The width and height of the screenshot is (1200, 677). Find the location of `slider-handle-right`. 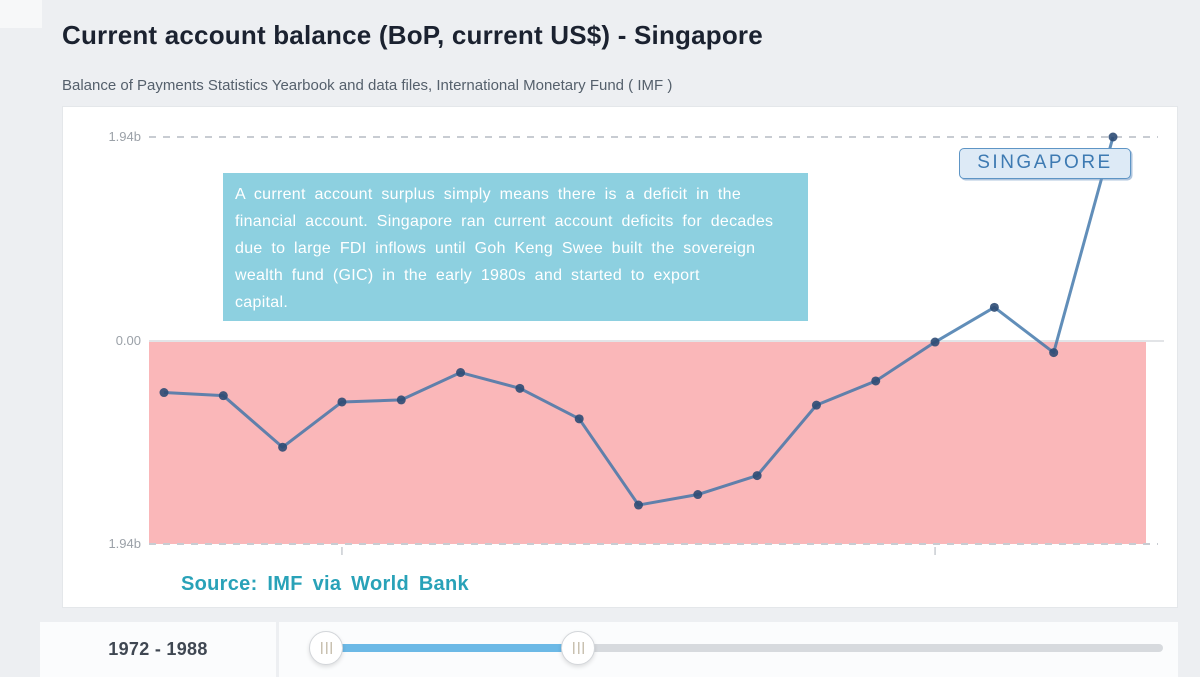

slider-handle-right is located at coordinates (578, 648).